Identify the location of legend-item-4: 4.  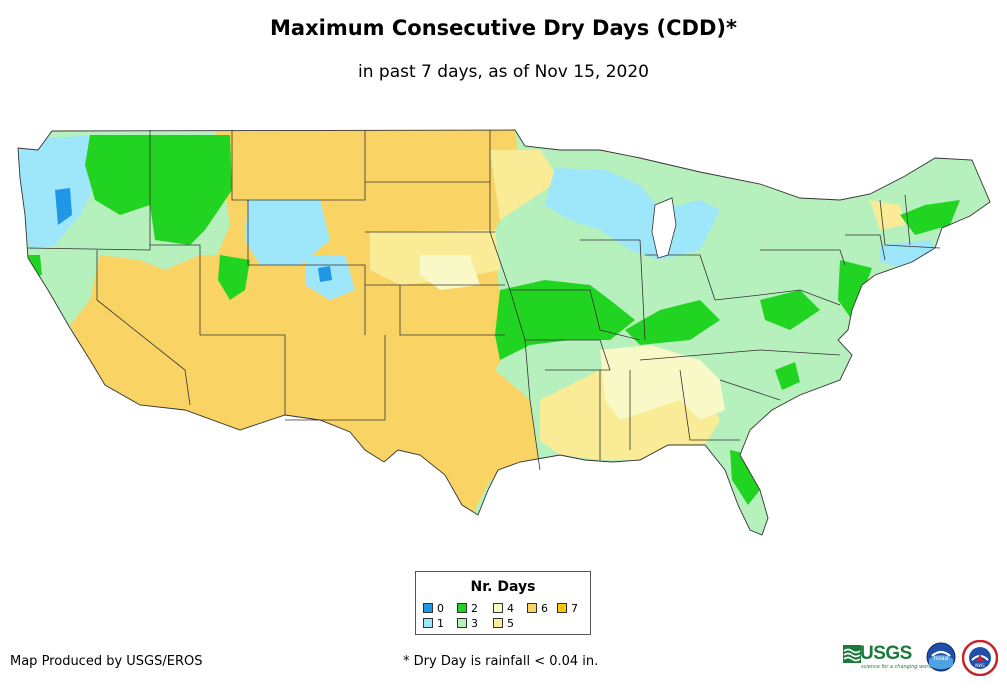
(503, 609).